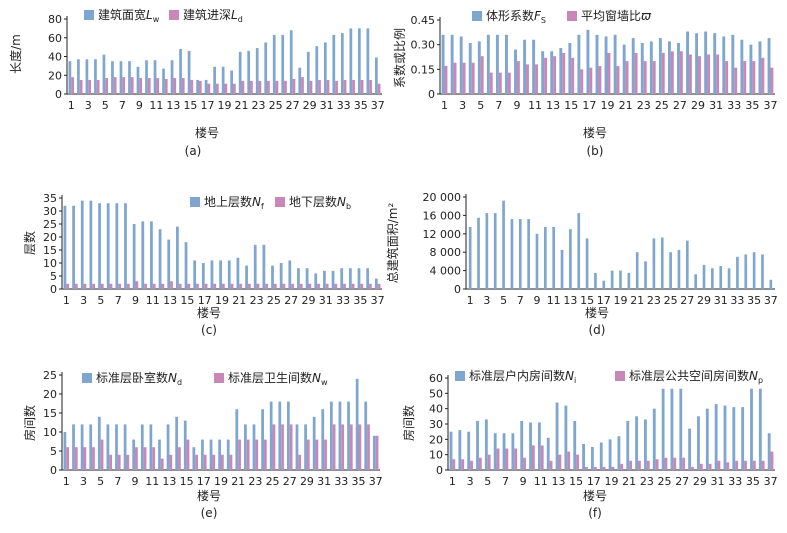 The image size is (787, 533). I want to click on bar-d-s1-b2, so click(478, 253).